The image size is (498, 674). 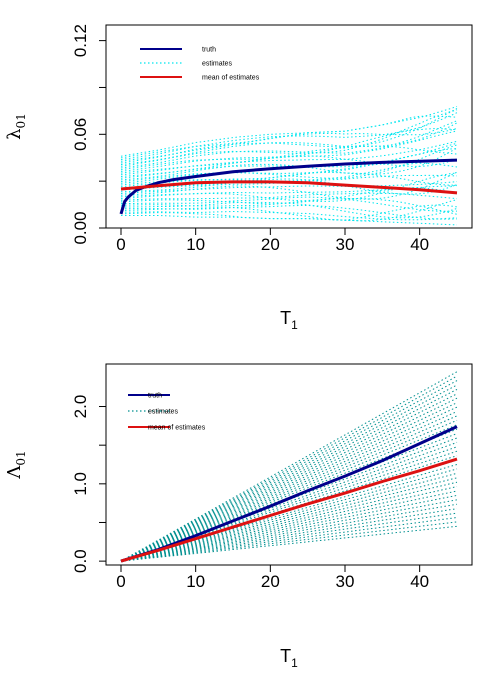 What do you see at coordinates (80, 134) in the screenshot?
I see `y-tick-label: 0.06` at bounding box center [80, 134].